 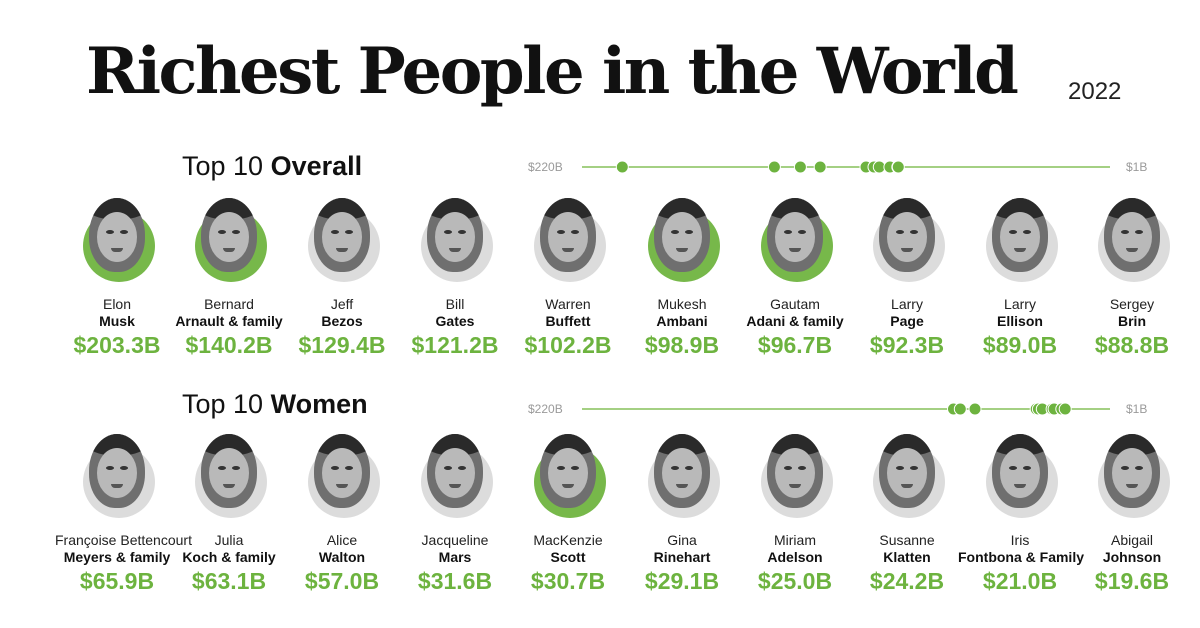 I want to click on last-name: Bezos, so click(x=342, y=321).